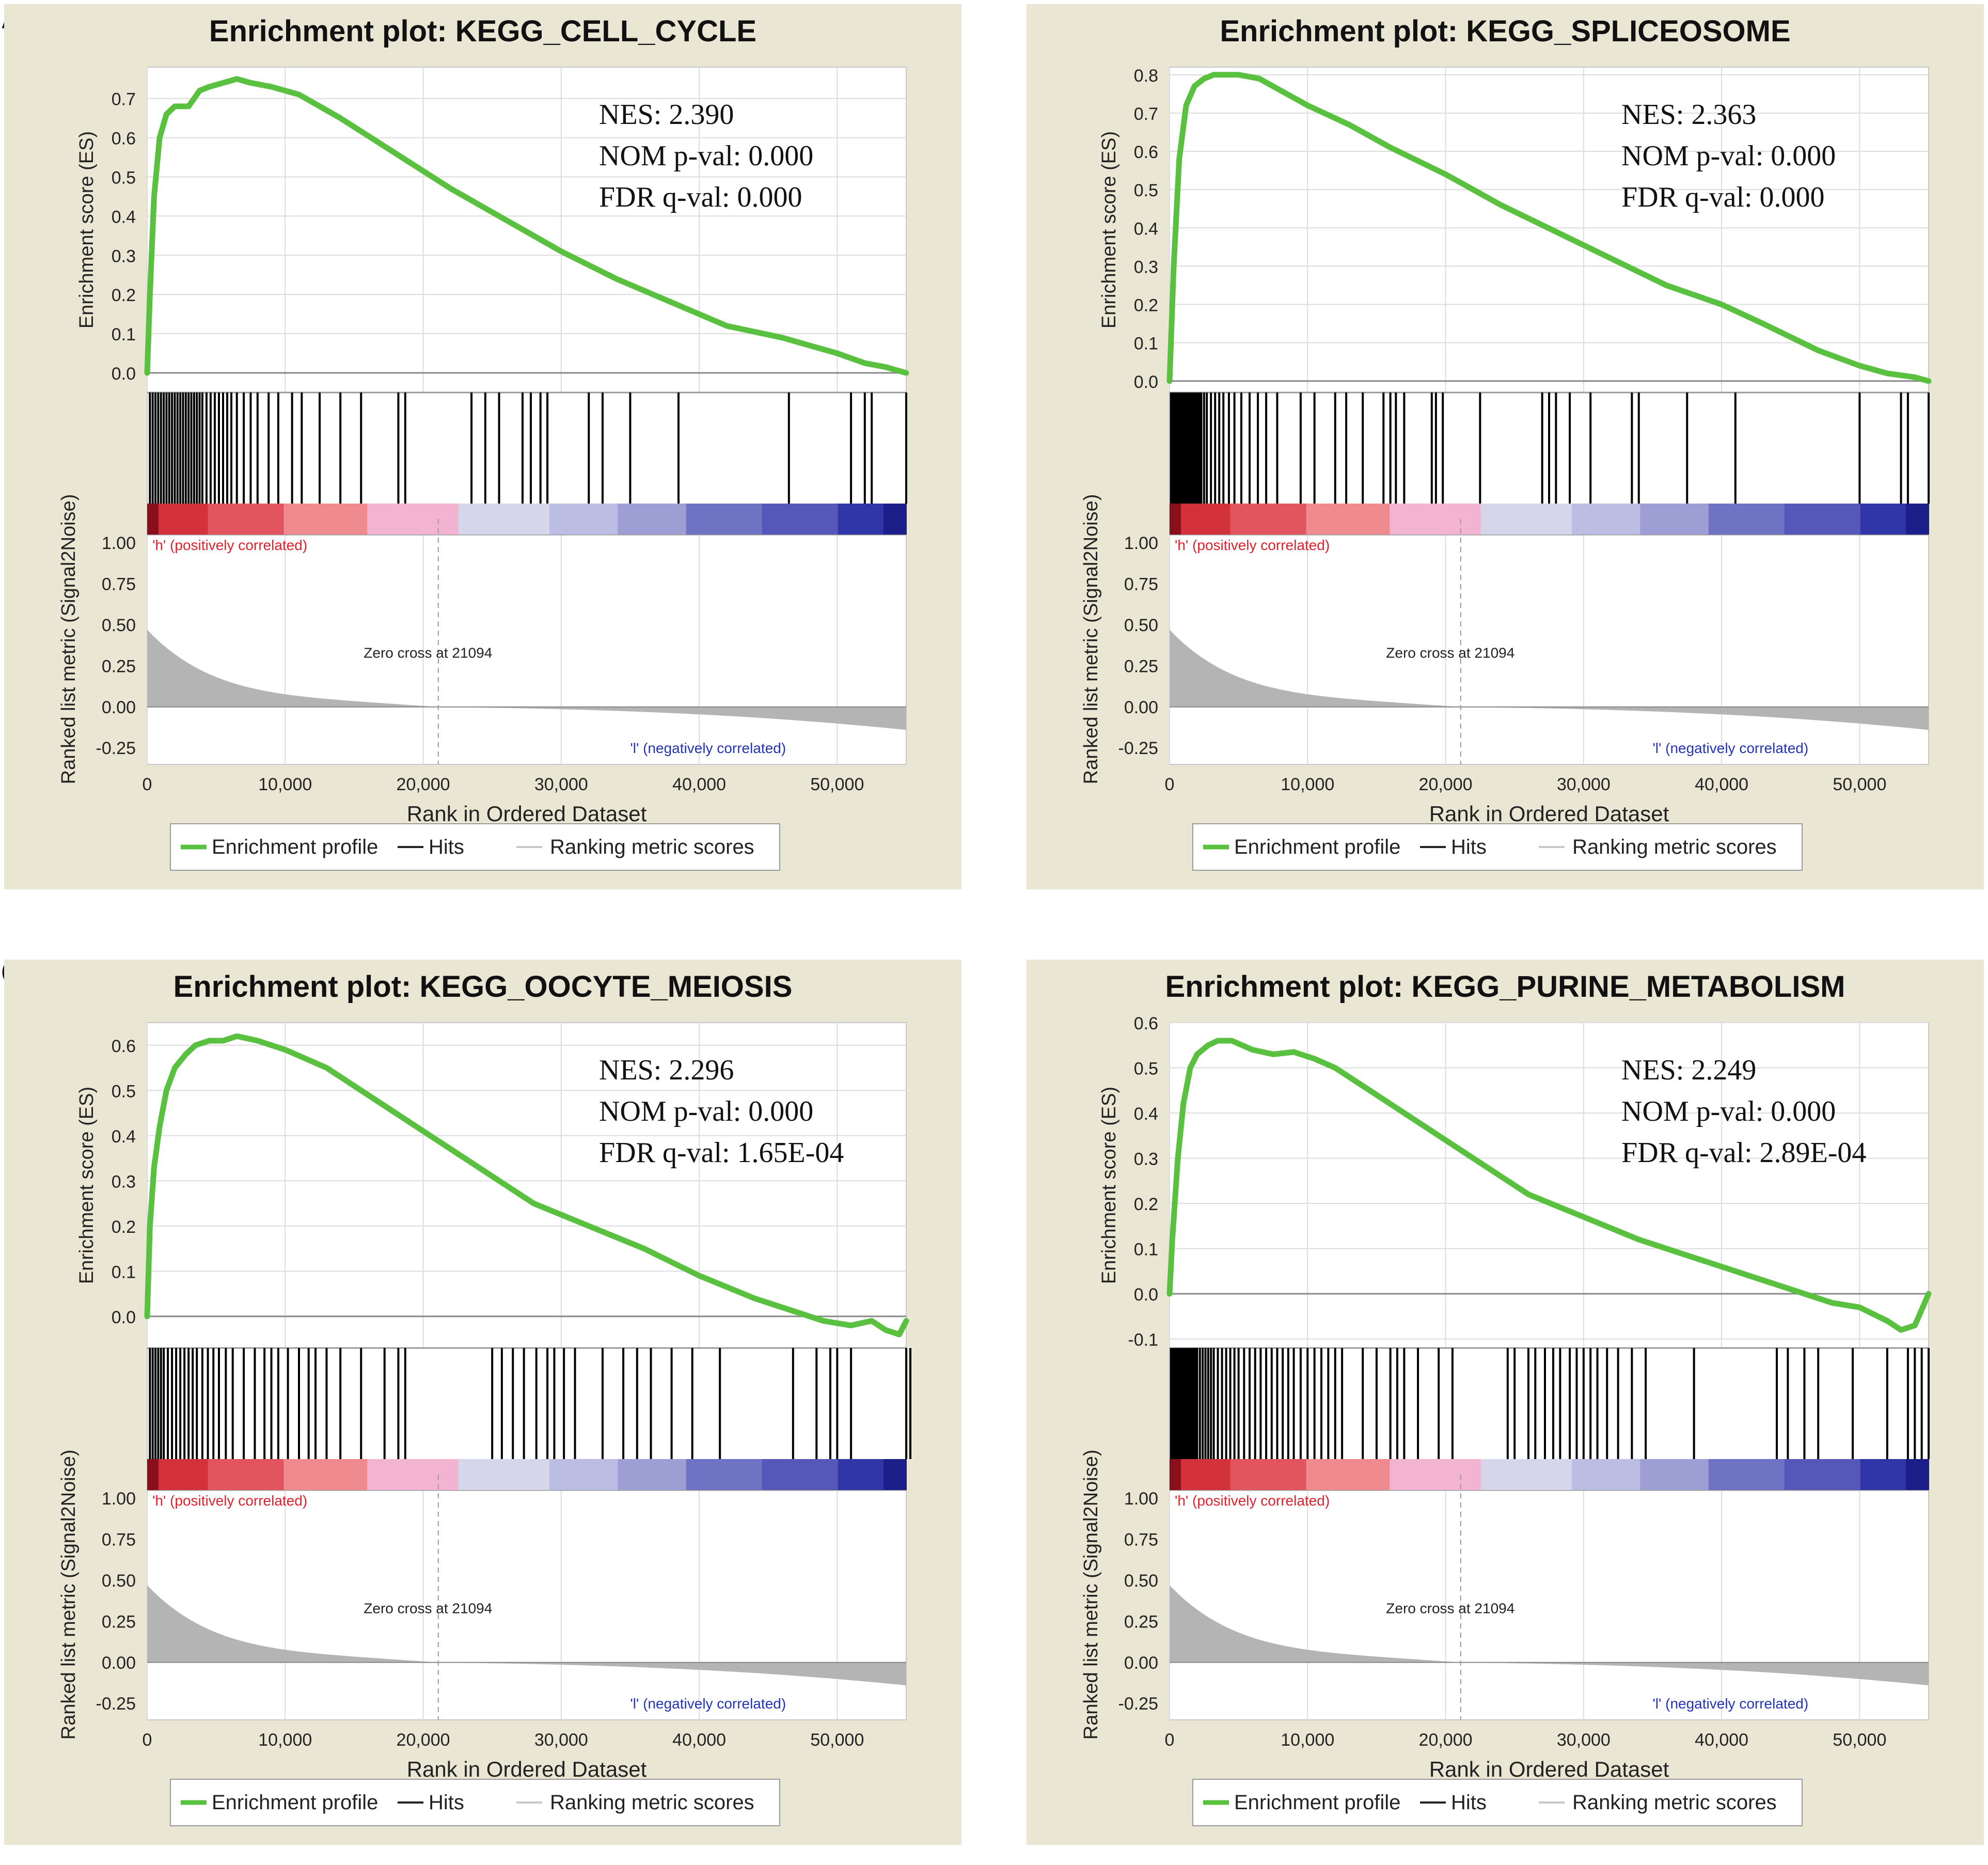 Image resolution: width=1988 pixels, height=1865 pixels. Describe the element at coordinates (1688, 1070) in the screenshot. I see `stat-text: NES: 2.249` at that location.